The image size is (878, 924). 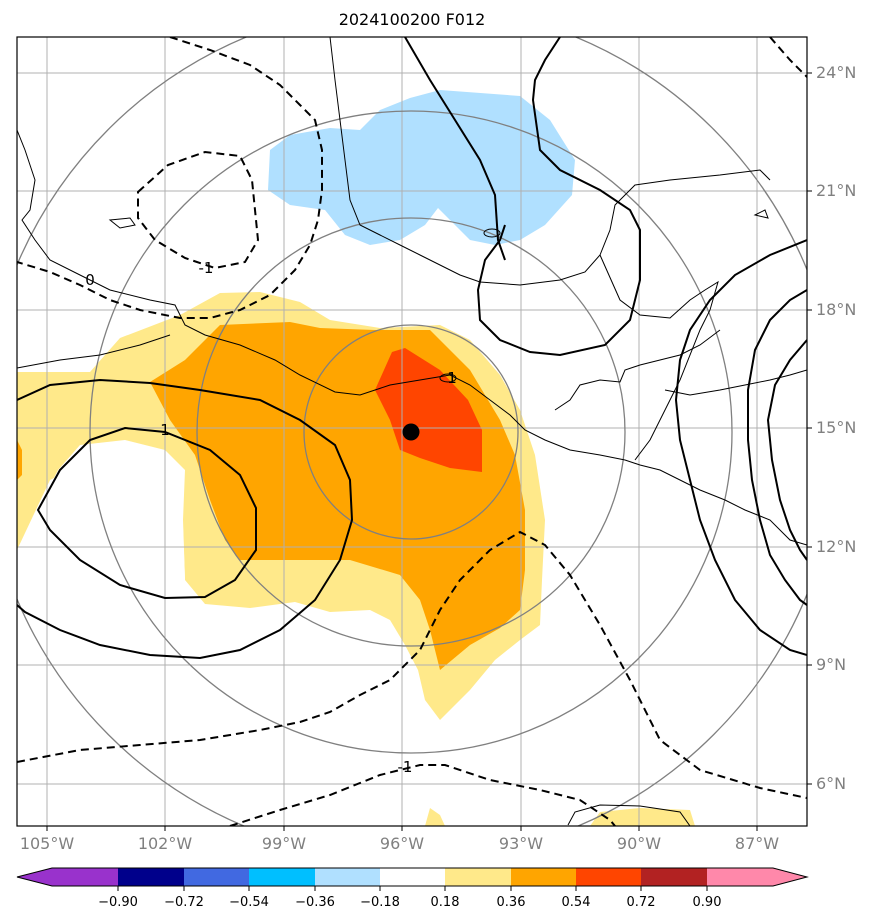 What do you see at coordinates (521, 843) in the screenshot?
I see `lon-label: 93°W` at bounding box center [521, 843].